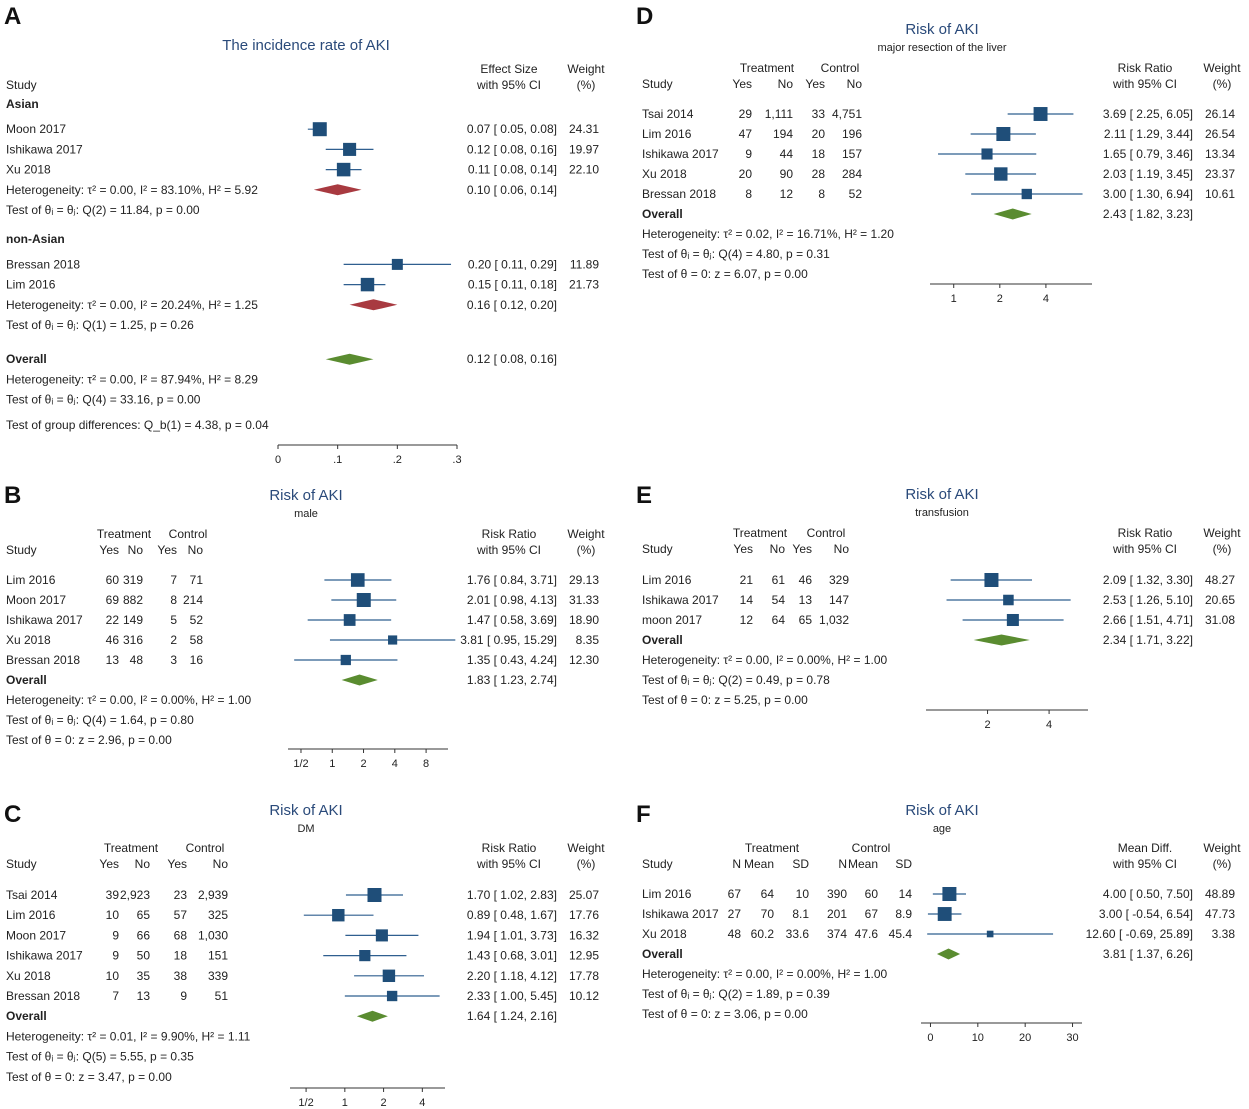 The width and height of the screenshot is (1249, 1109). I want to click on study-cell: 20, so click(746, 174).